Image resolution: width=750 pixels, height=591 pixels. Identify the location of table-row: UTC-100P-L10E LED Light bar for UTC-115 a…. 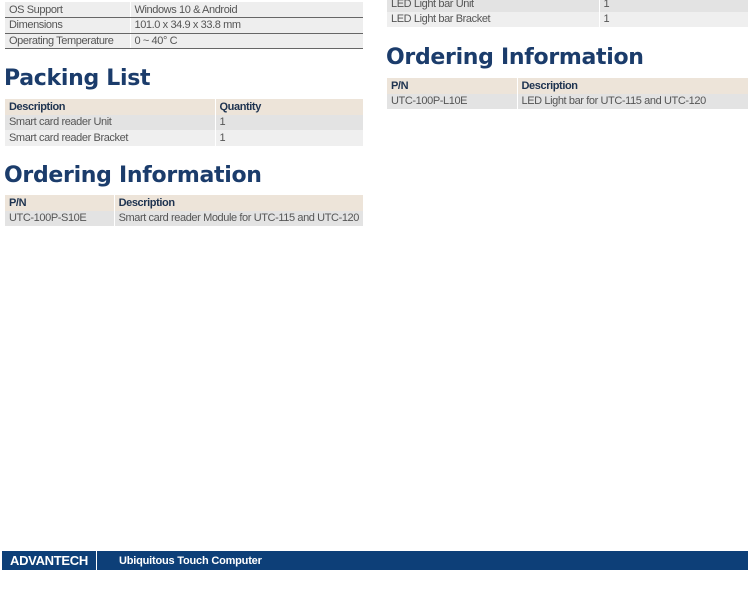
(567, 101).